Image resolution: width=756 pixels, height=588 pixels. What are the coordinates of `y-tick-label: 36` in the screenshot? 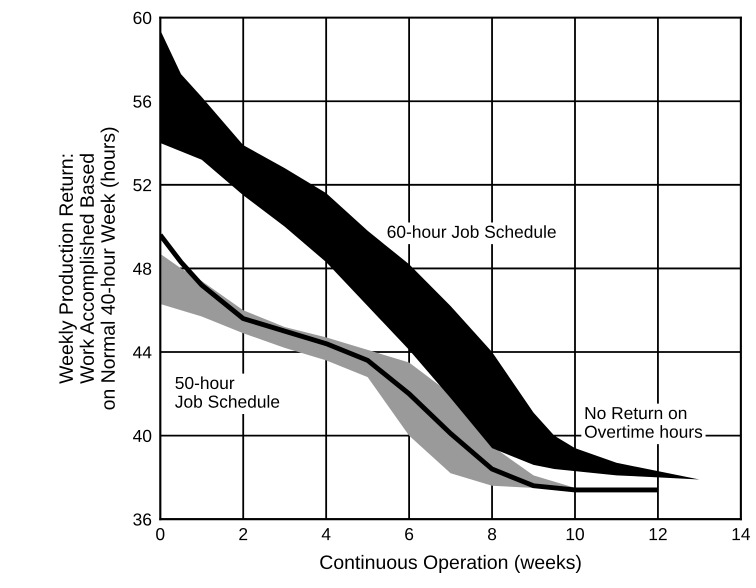 It's located at (142, 519).